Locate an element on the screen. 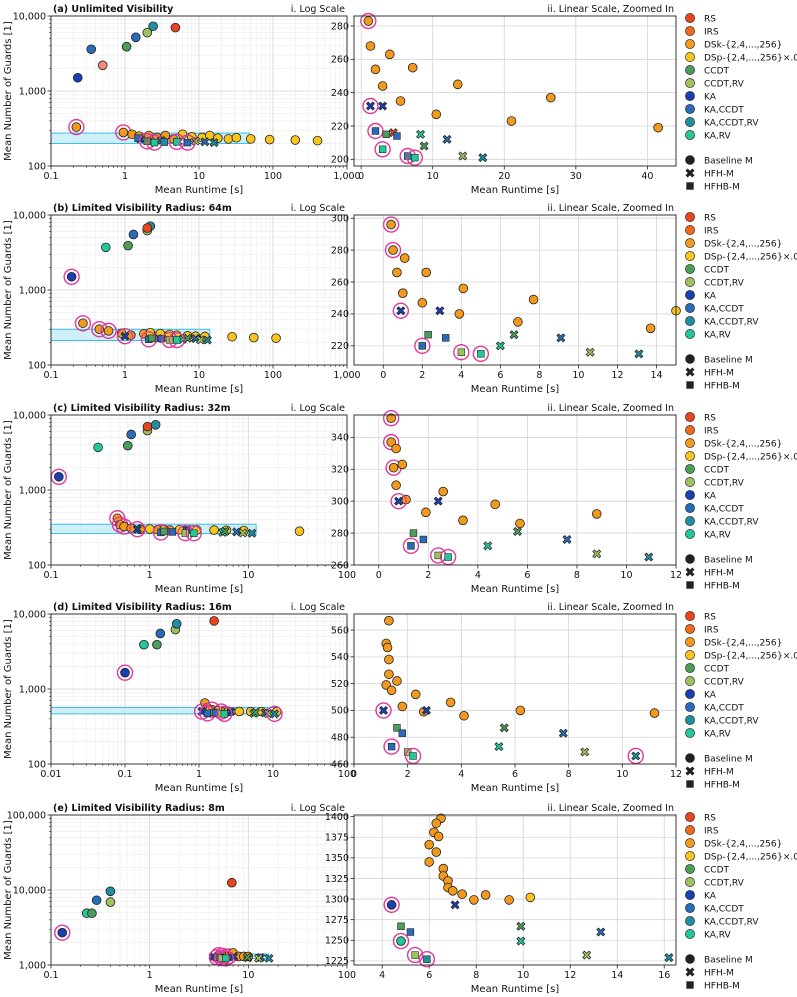 Image resolution: width=797 pixels, height=997 pixels. legend-label: CCDT,RV is located at coordinates (724, 483).